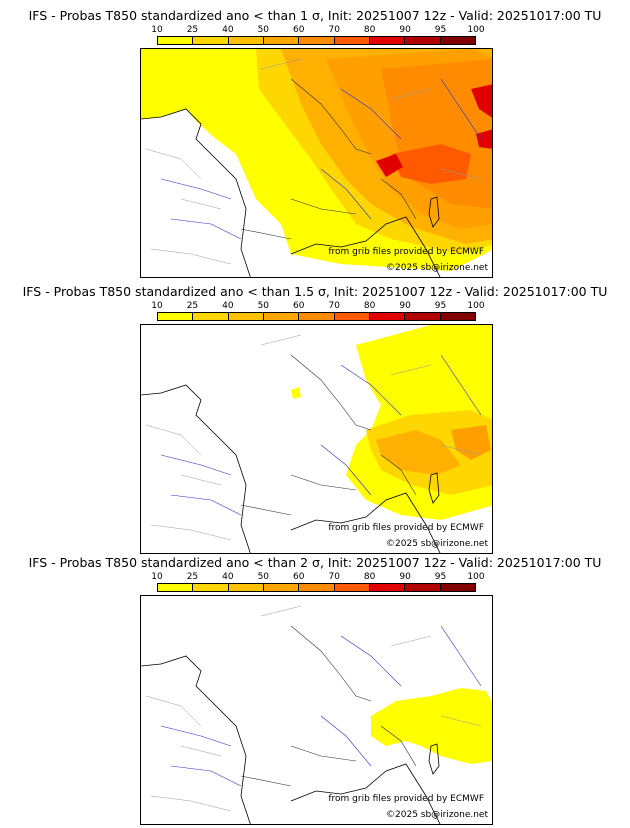 This screenshot has width=630, height=828. Describe the element at coordinates (481, 101) in the screenshot. I see `prob-area-80b` at that location.